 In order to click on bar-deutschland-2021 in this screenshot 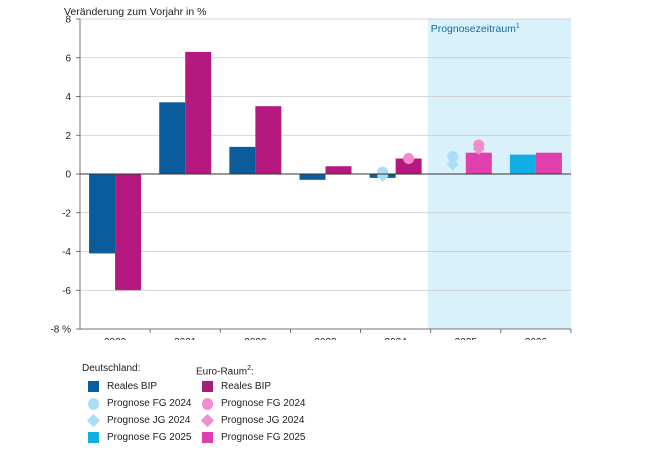, I will do `click(172, 138)`.